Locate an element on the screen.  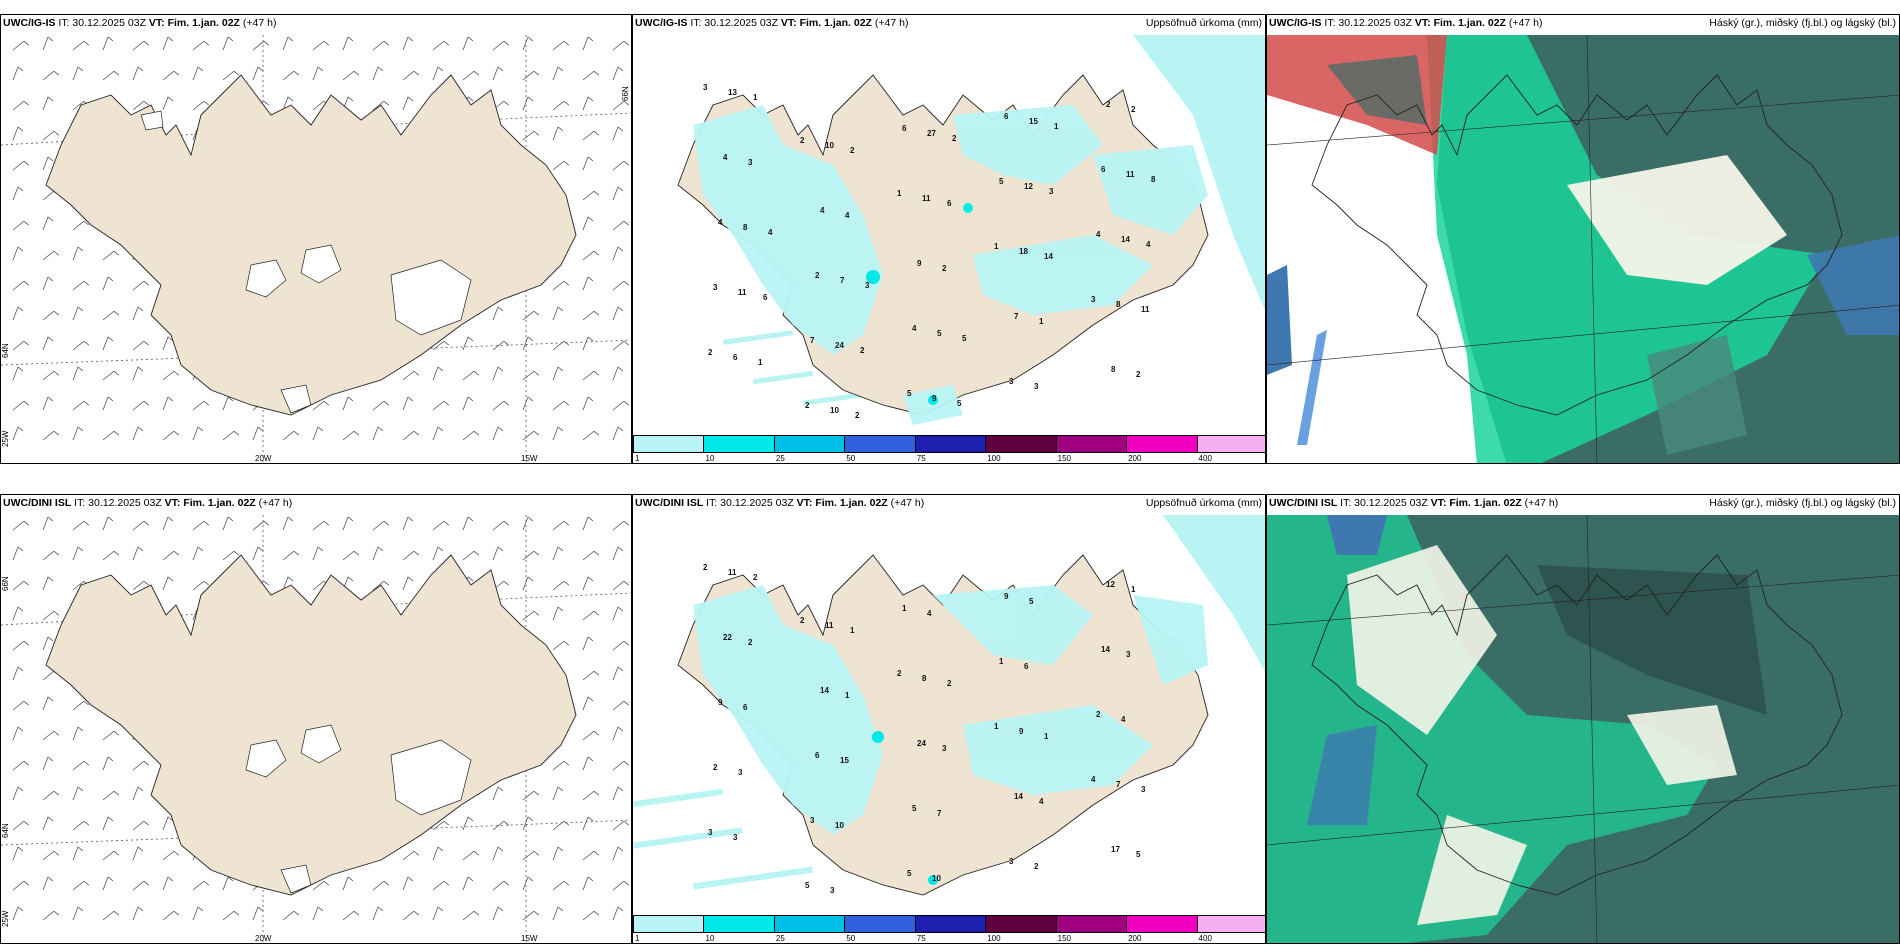
precip-colorbar is located at coordinates (949, 445).